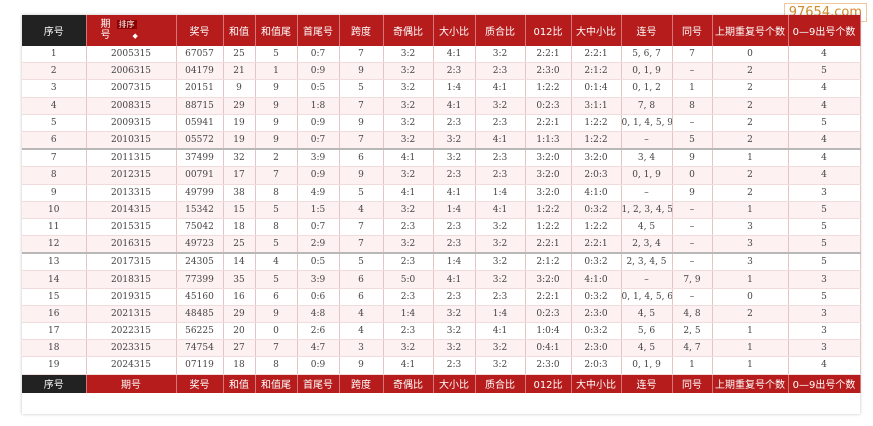  Describe the element at coordinates (54, 348) in the screenshot. I see `table-cell: 18` at that location.